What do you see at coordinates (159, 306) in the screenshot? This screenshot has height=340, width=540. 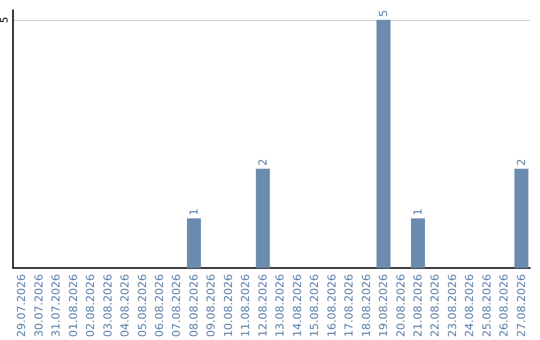 I see `x-tick-label: 06.08.2026` at bounding box center [159, 306].